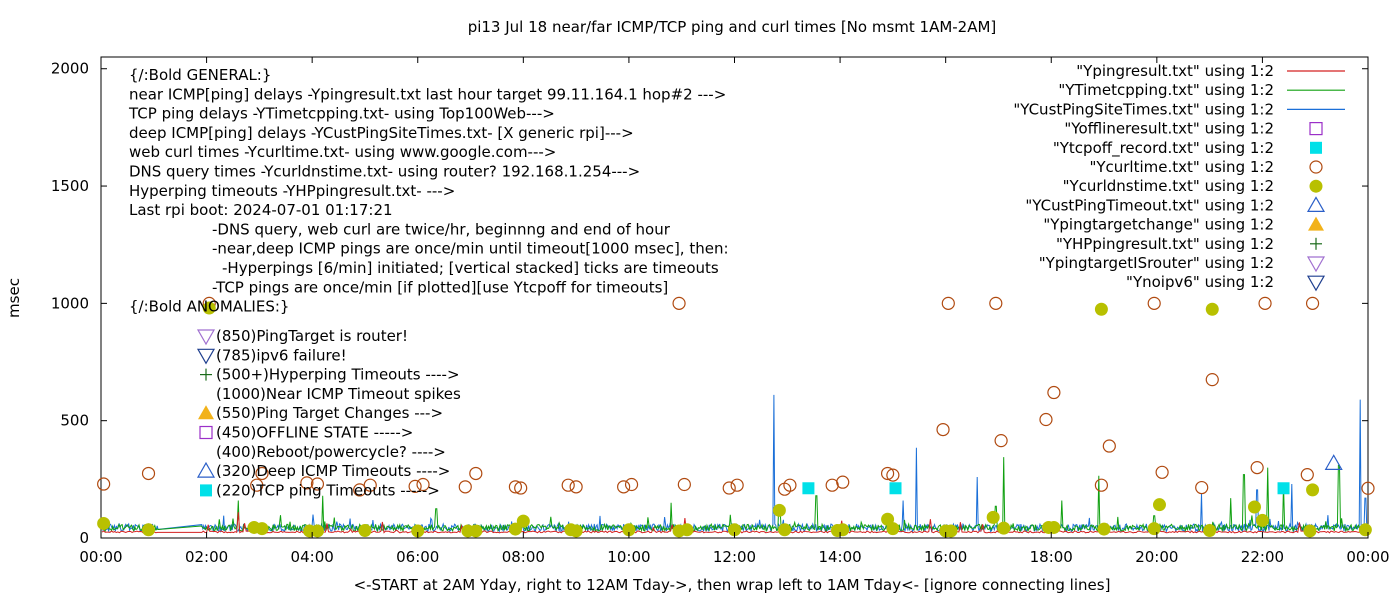 The image size is (1400, 600). What do you see at coordinates (74, 421) in the screenshot?
I see `y-tick-label: 500` at bounding box center [74, 421].